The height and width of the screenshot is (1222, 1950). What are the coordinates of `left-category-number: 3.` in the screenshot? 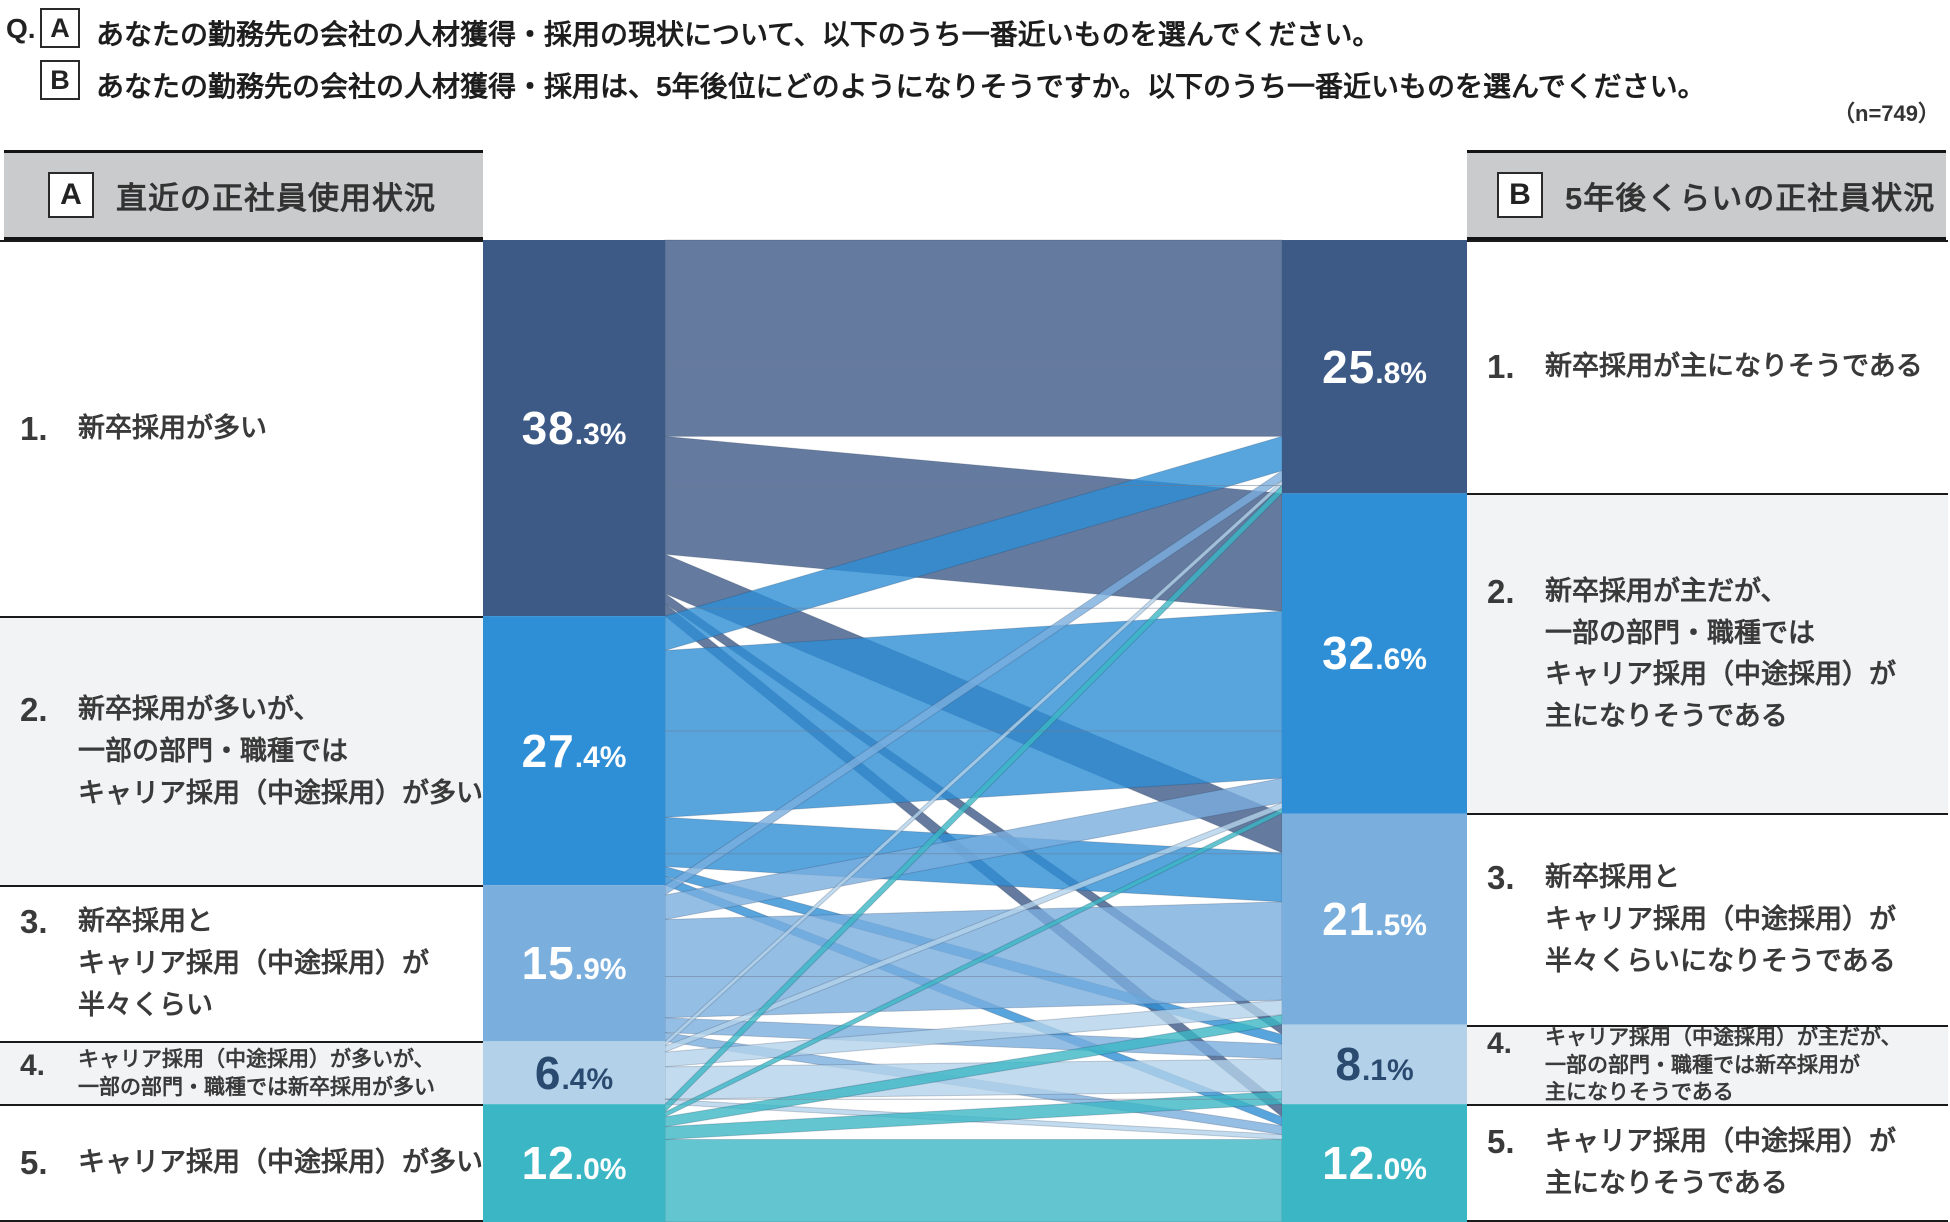 It's located at (34, 922).